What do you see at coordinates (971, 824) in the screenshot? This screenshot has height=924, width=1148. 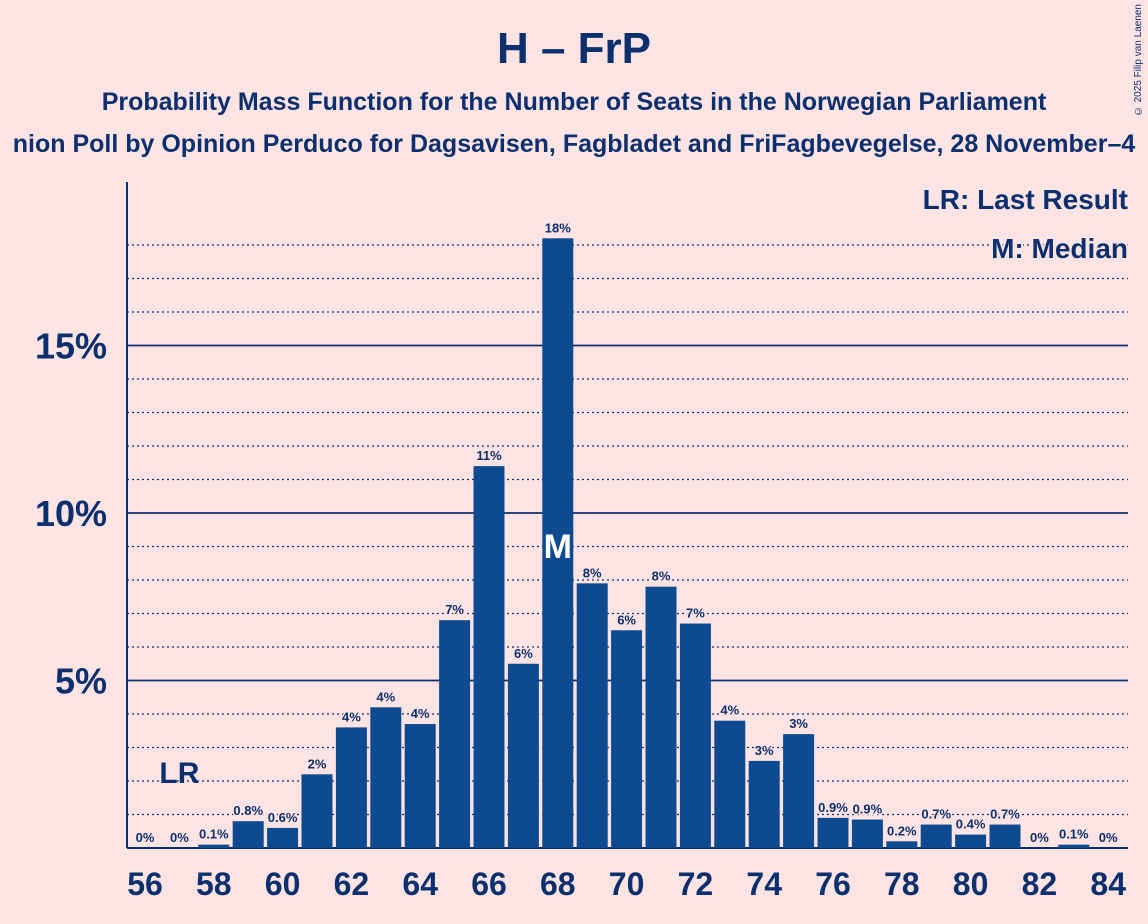 I see `bar-value-label: 0.4%` at bounding box center [971, 824].